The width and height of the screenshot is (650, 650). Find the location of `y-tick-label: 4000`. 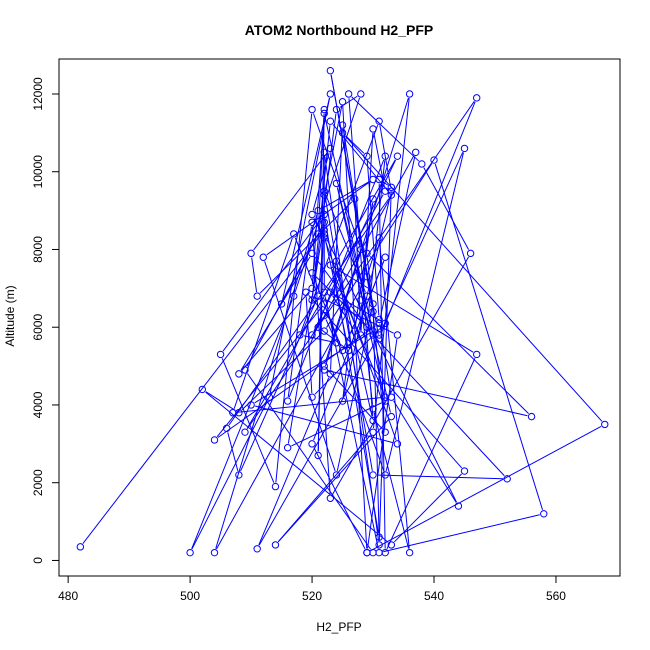

y-tick-label: 4000 is located at coordinates (38, 404).